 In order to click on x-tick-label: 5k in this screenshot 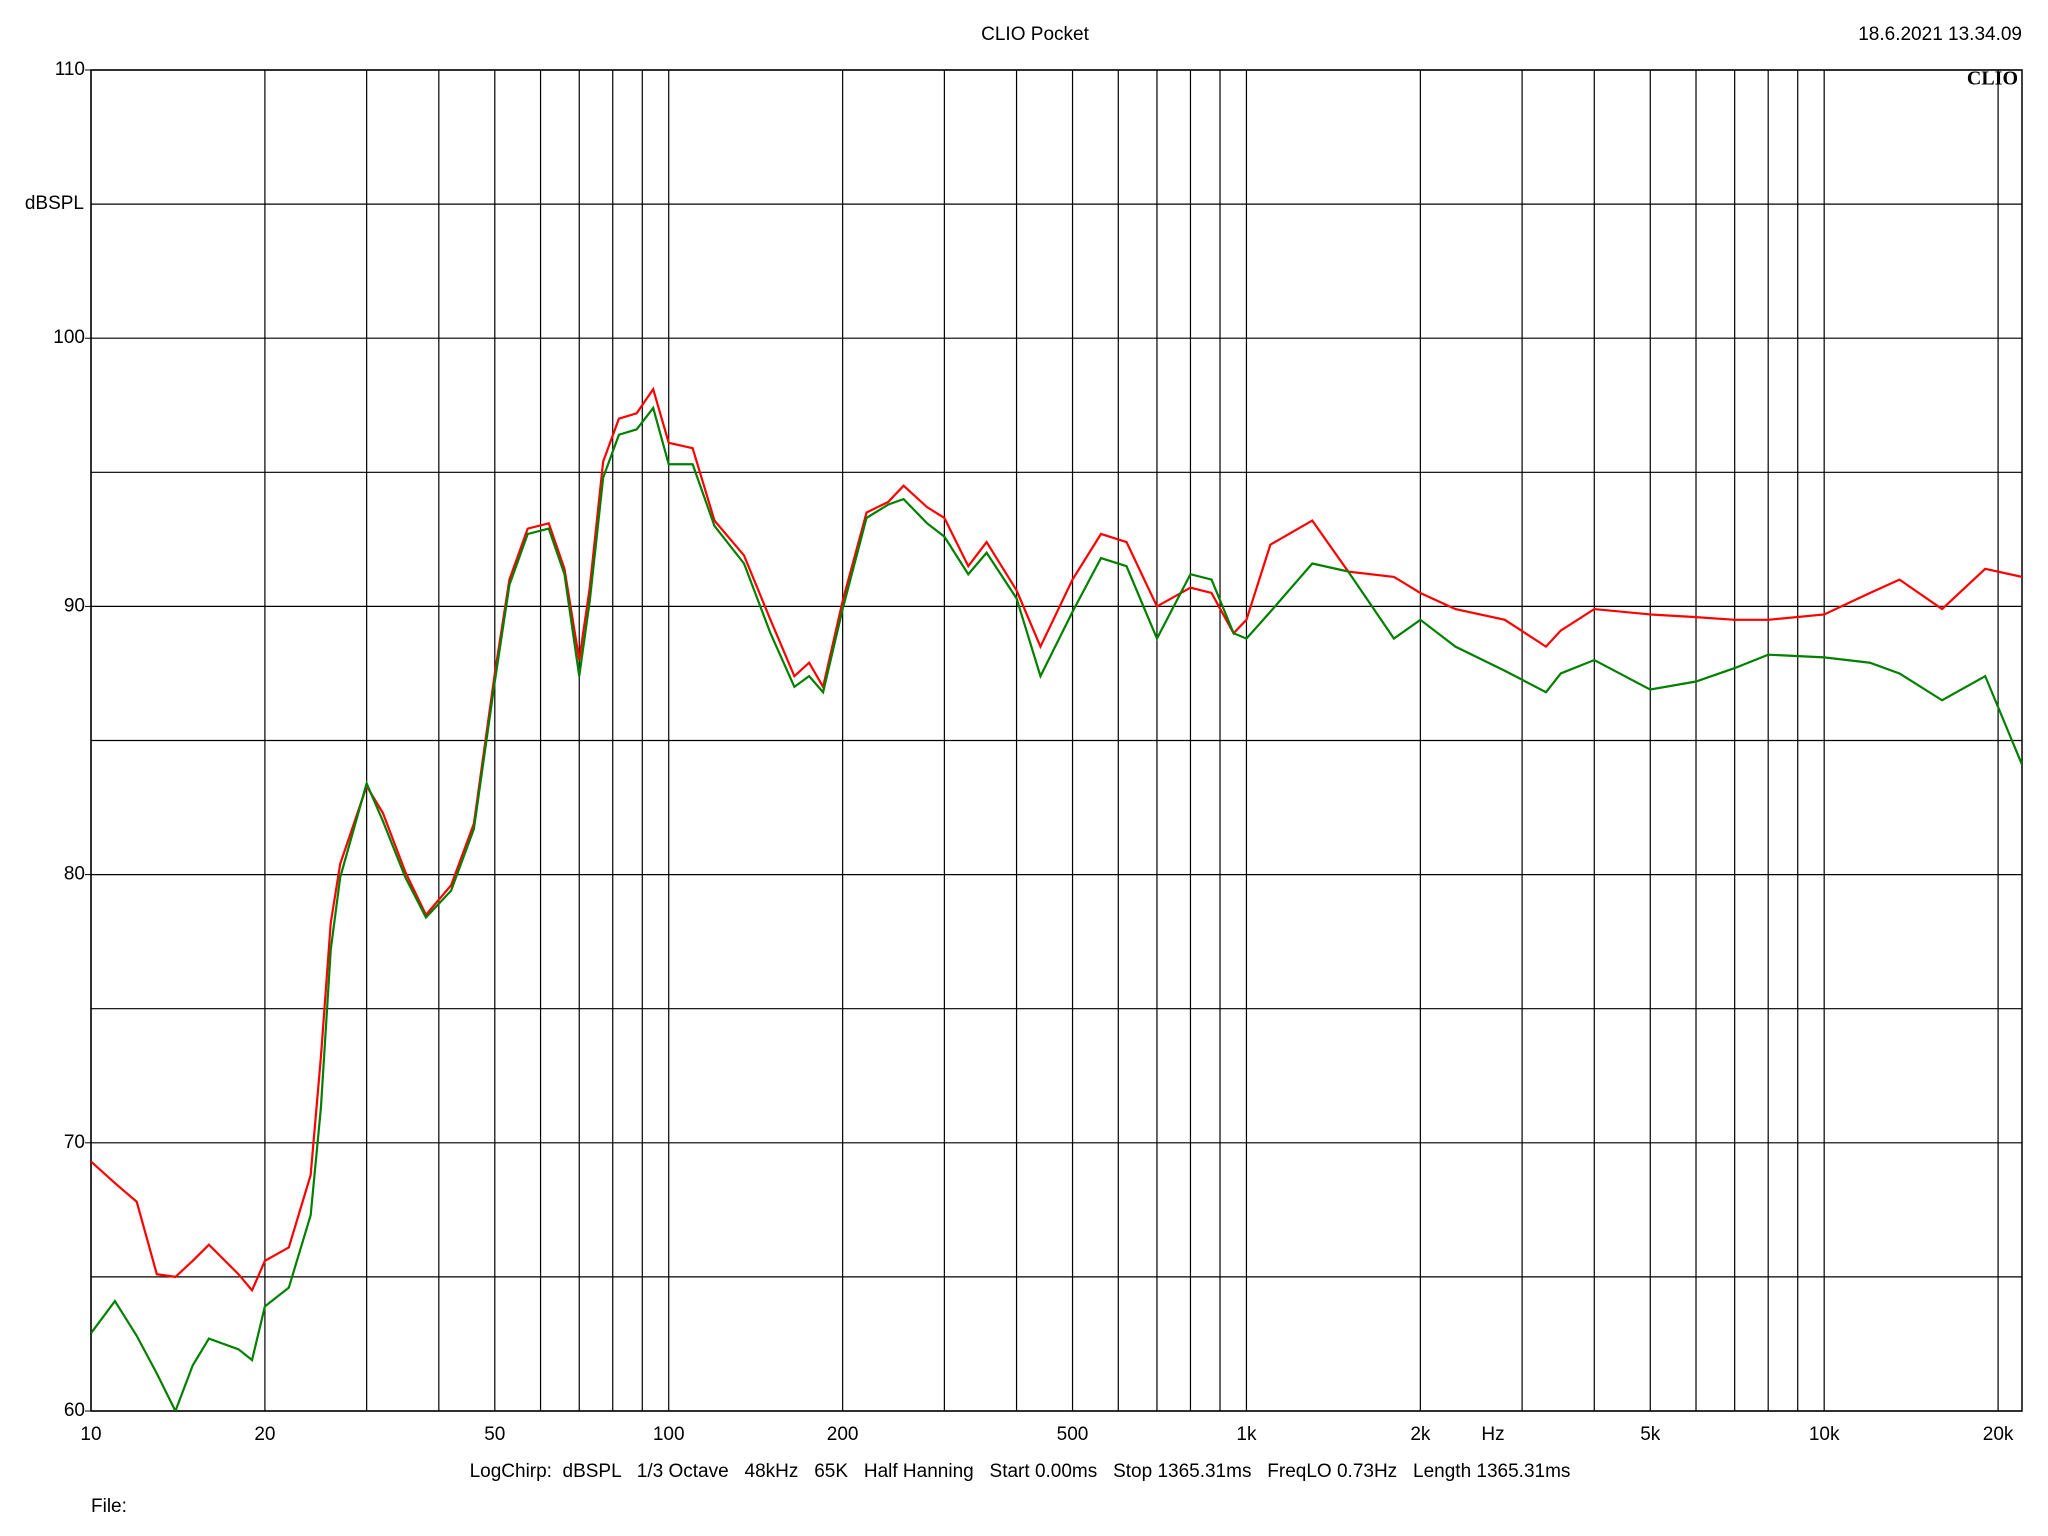, I will do `click(1650, 1434)`.